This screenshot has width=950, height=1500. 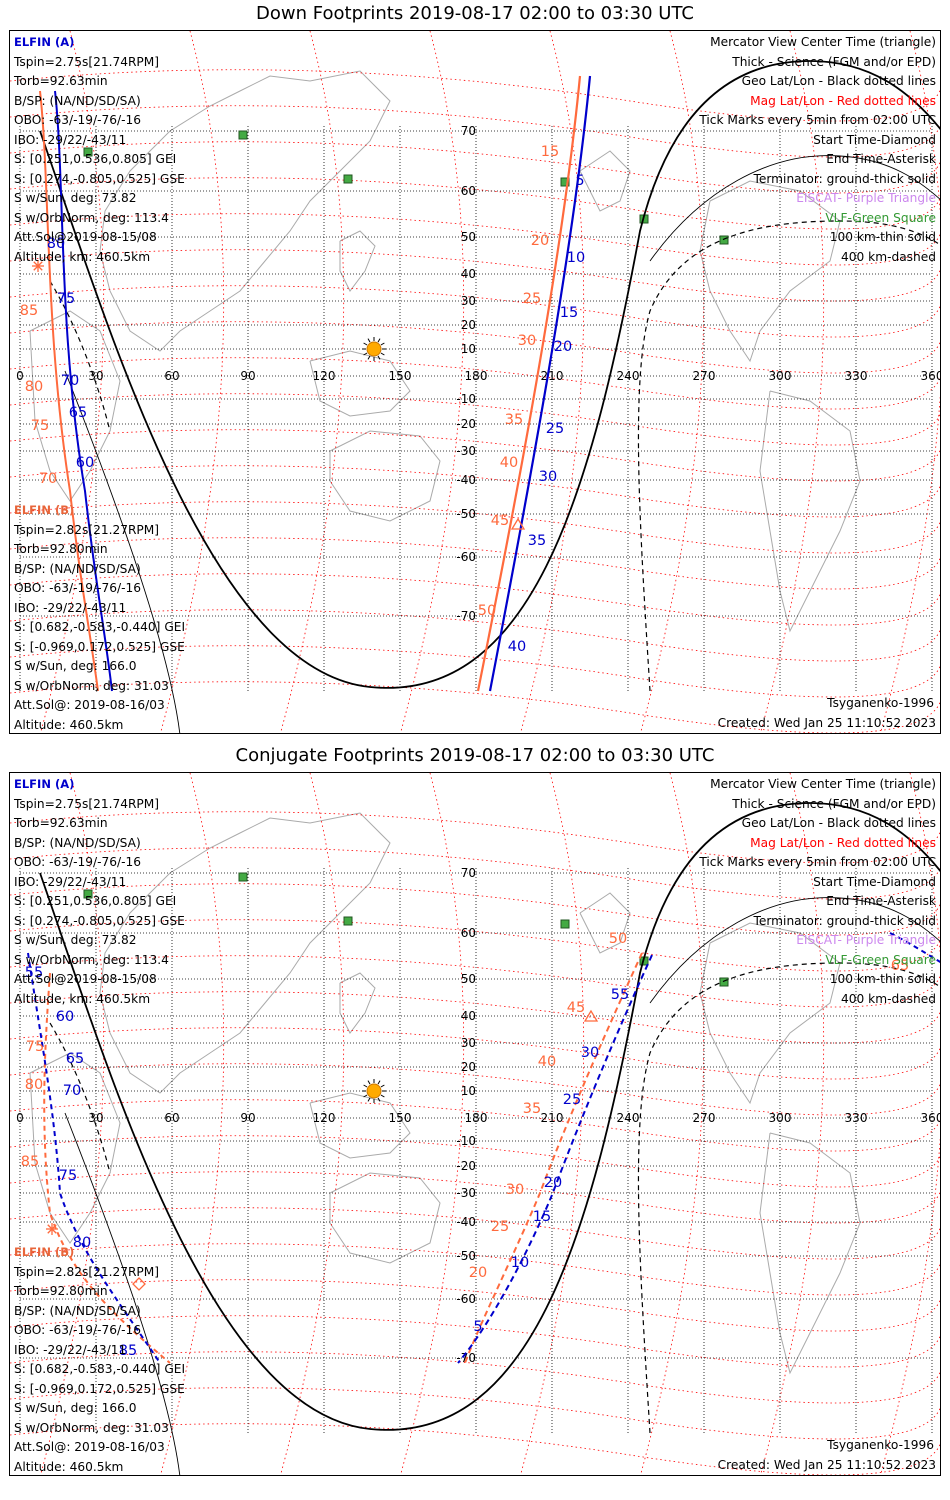 I want to click on legend-item: Mag Lat/Lon - Red dotted lines, so click(x=843, y=842).